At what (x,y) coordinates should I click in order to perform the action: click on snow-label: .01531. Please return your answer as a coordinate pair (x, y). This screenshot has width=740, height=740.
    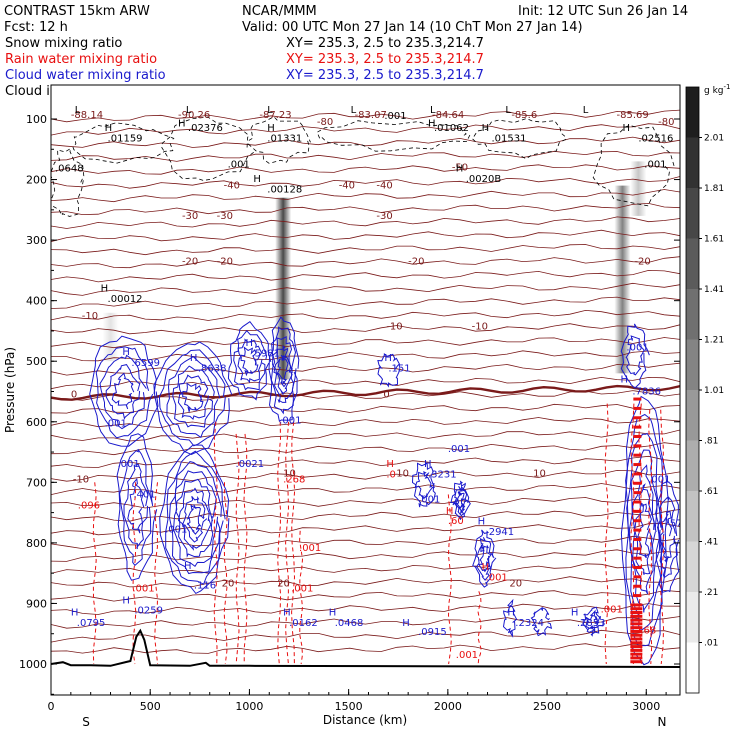
    Looking at the image, I should click on (508, 138).